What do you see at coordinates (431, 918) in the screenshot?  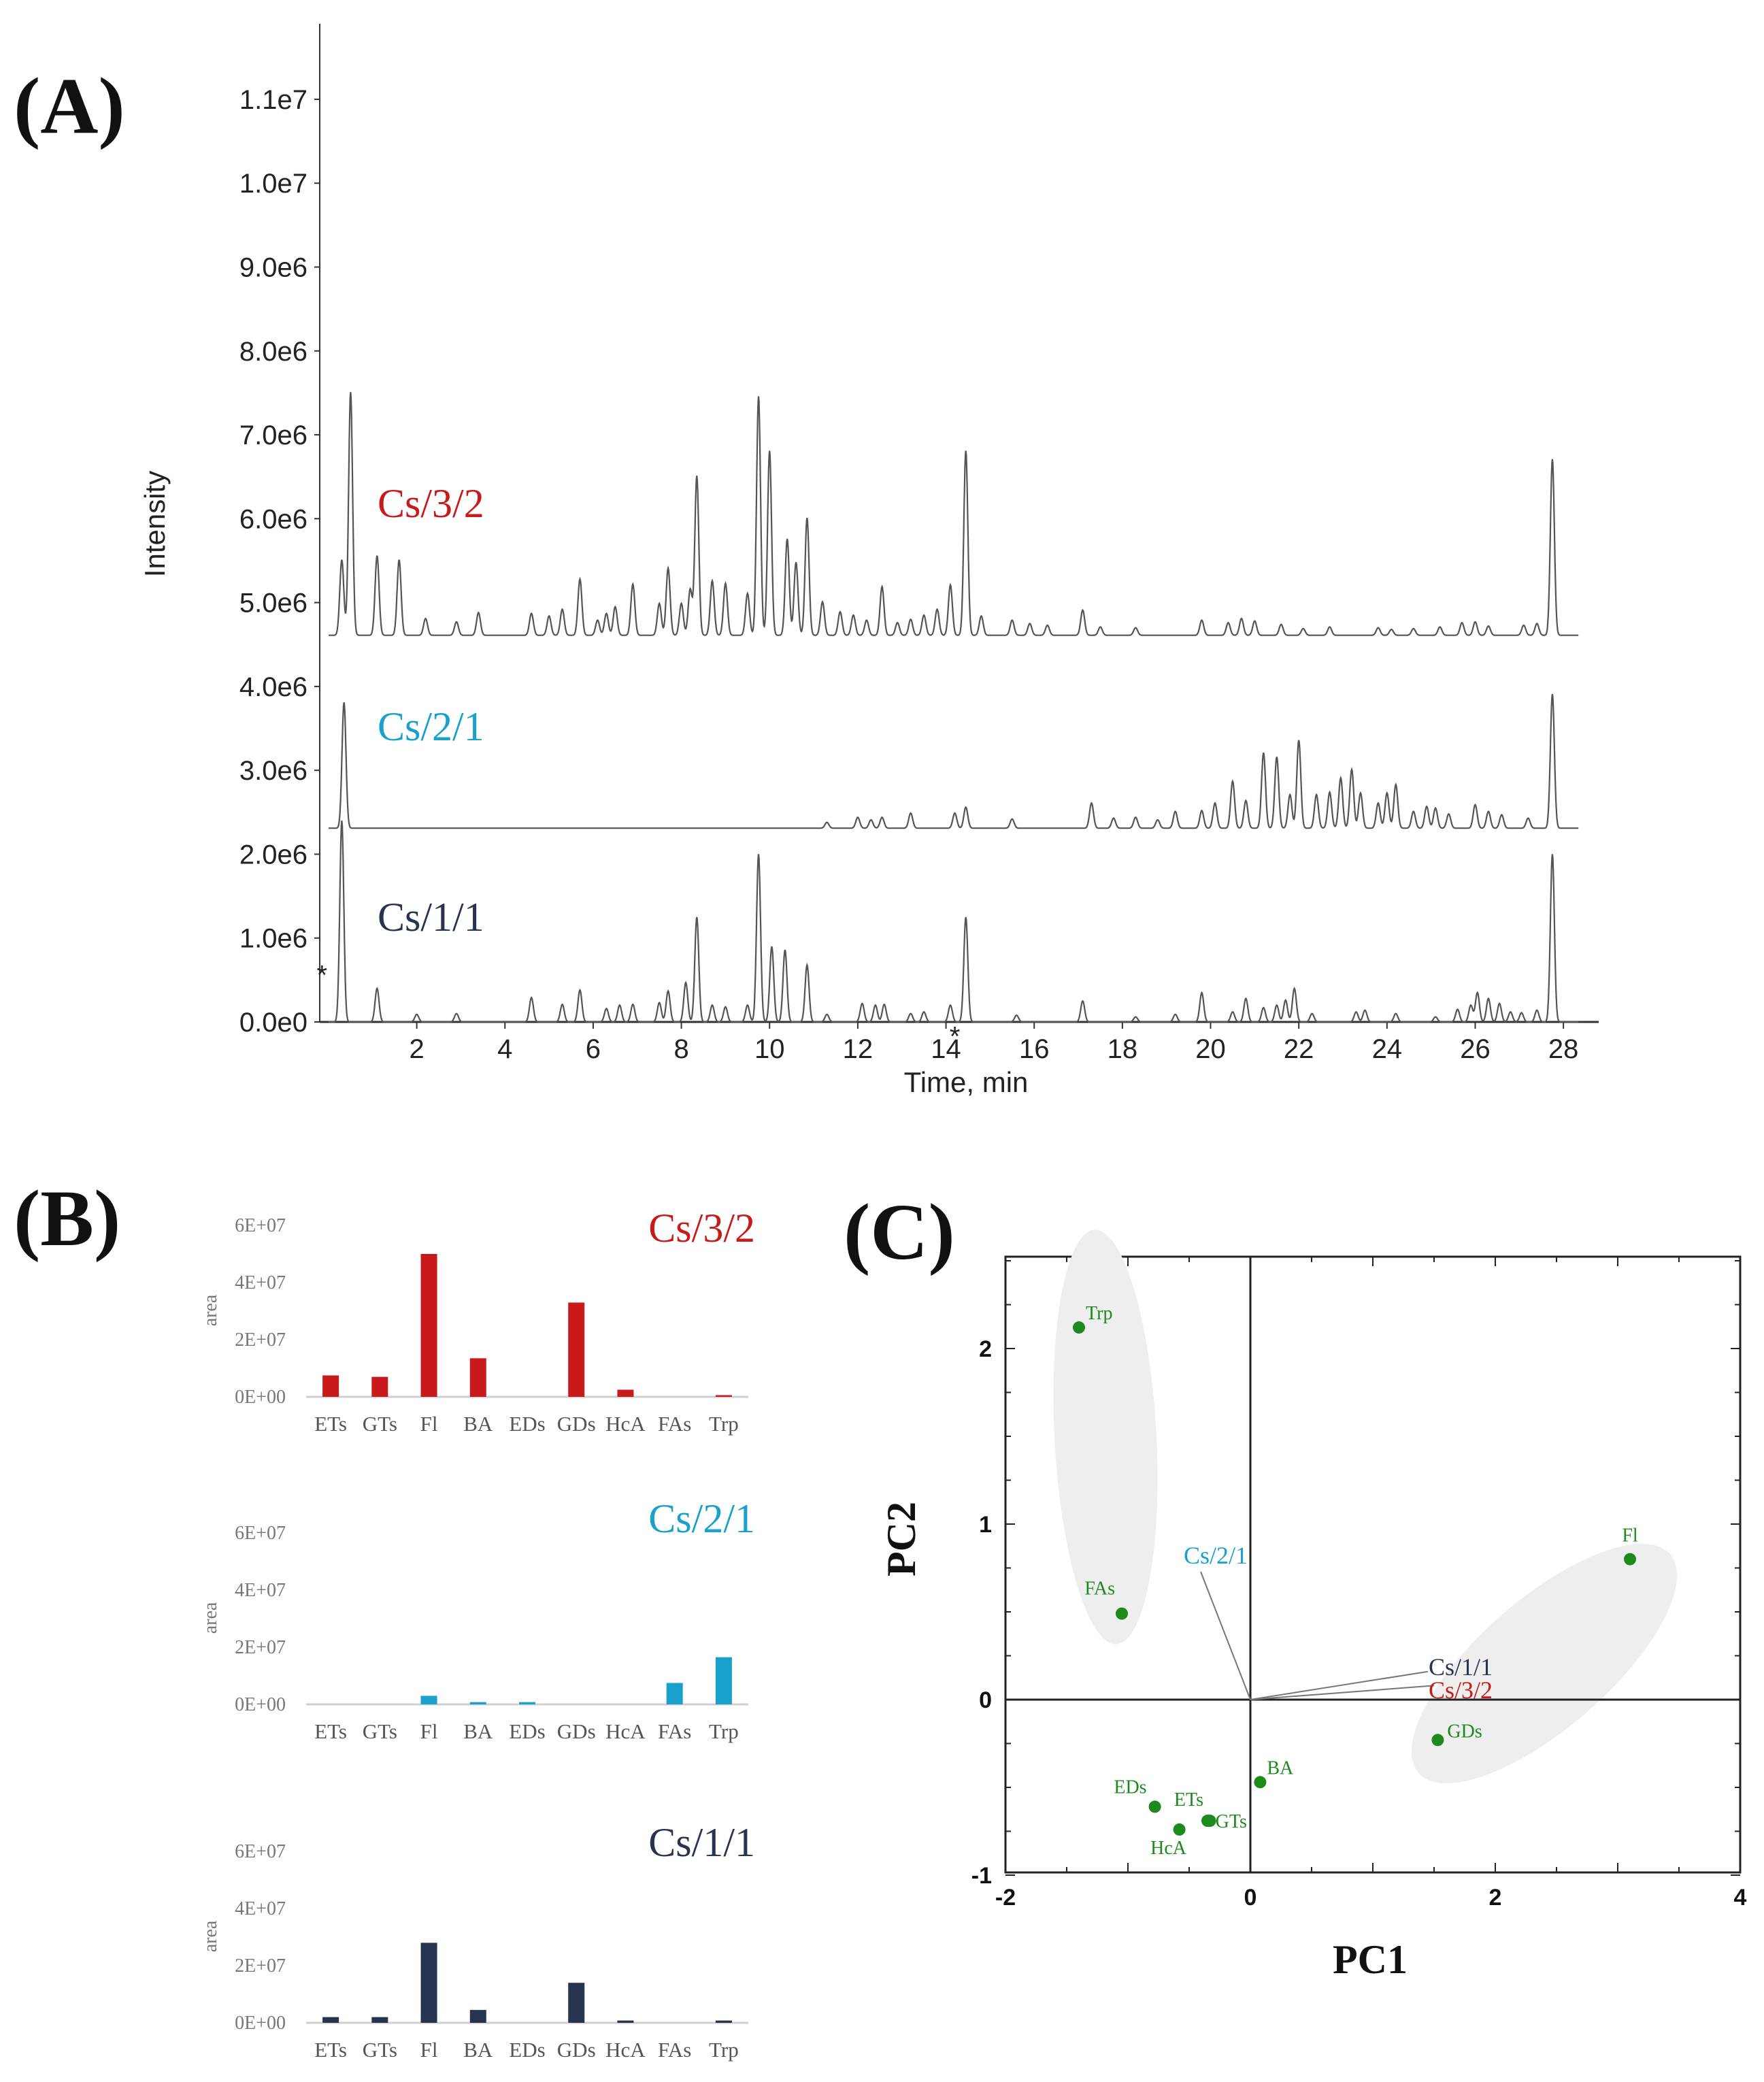 I see `a-trace-label-cs-1-1: Cs/1/1` at bounding box center [431, 918].